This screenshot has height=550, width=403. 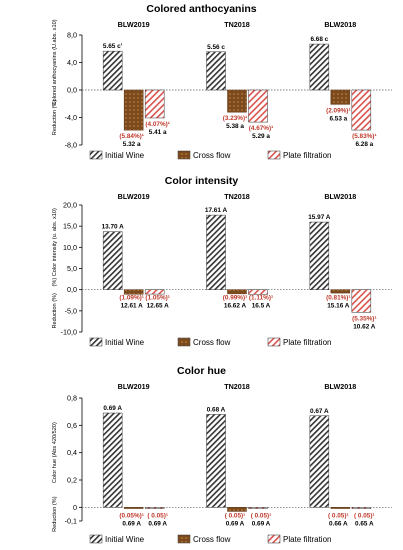 I want to click on data-label-reduction: (2.09%)¹, so click(x=338, y=110).